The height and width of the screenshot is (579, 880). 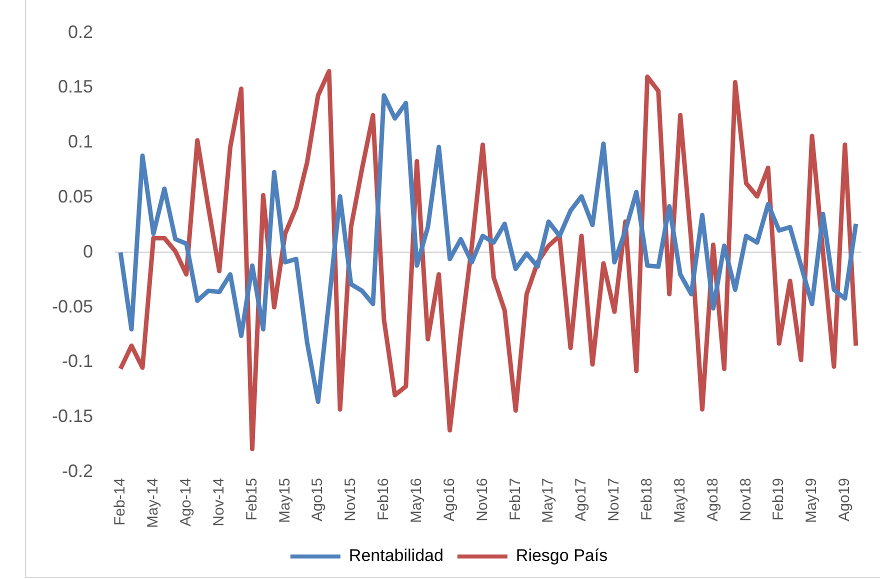 What do you see at coordinates (845, 500) in the screenshot?
I see `x-tick-label: Ago19` at bounding box center [845, 500].